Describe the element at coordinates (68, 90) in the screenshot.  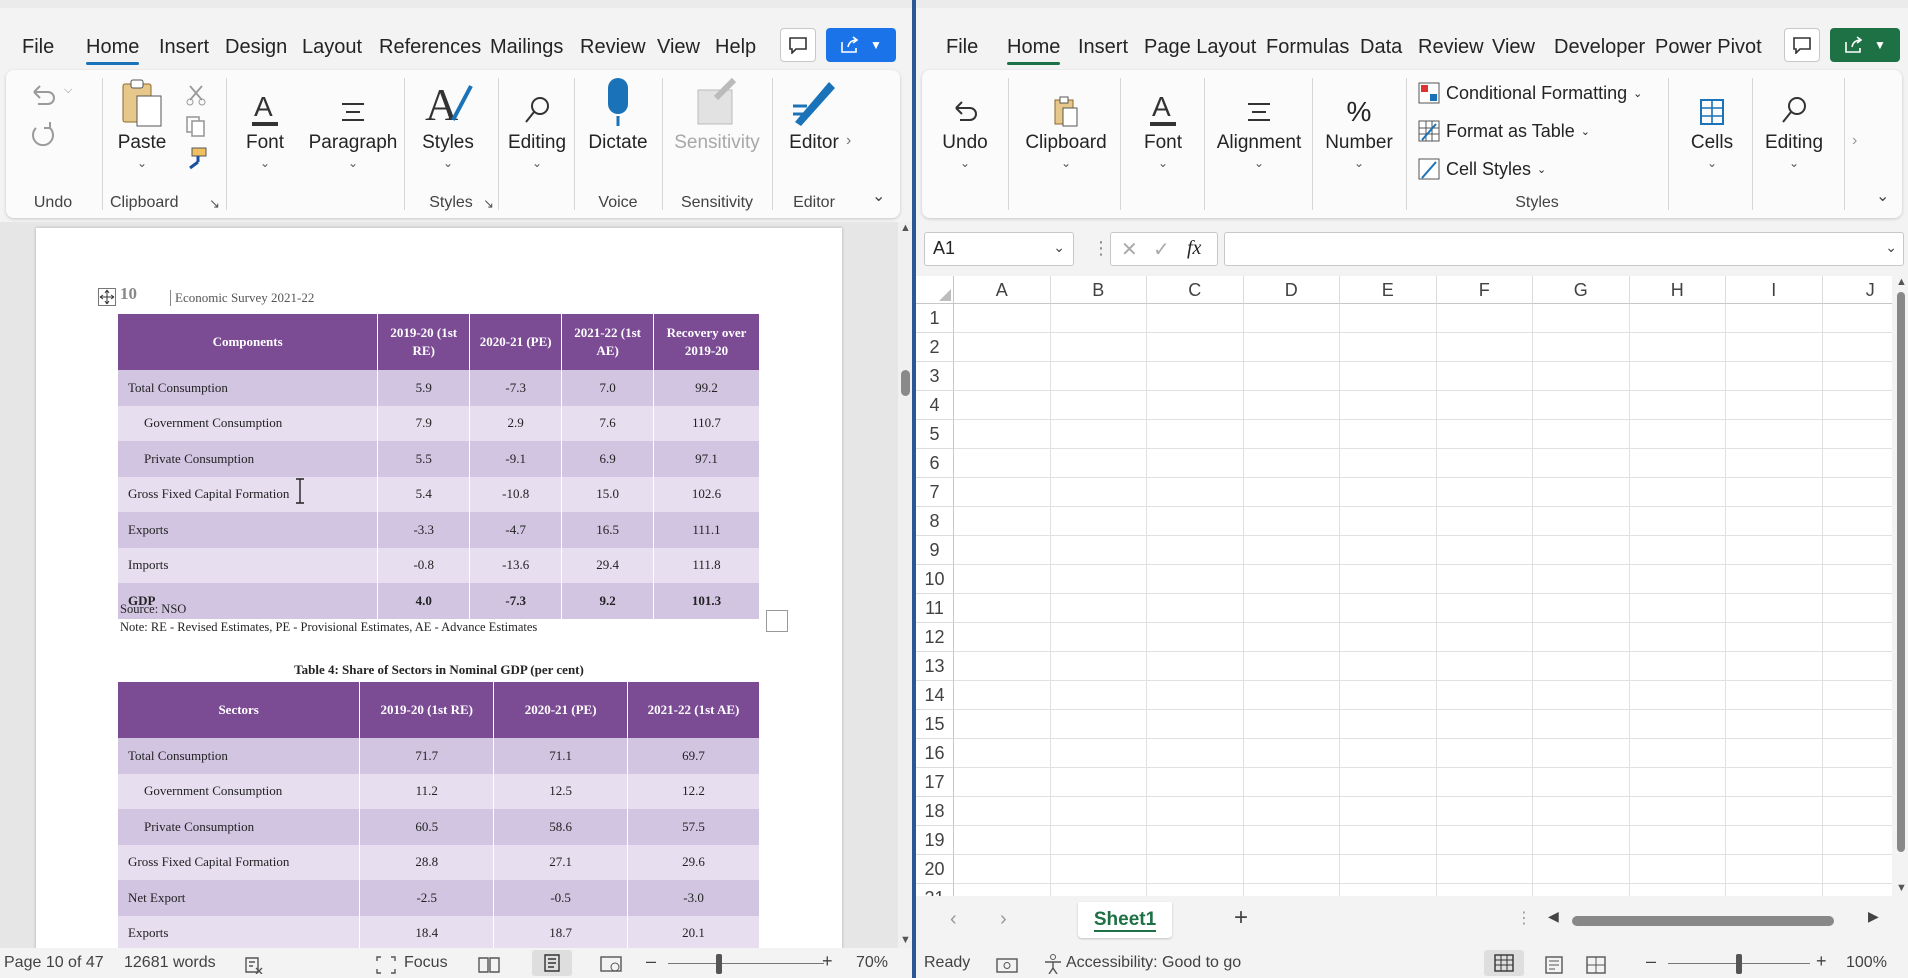
I see `undo-dropdown-icon: ⌵` at that location.